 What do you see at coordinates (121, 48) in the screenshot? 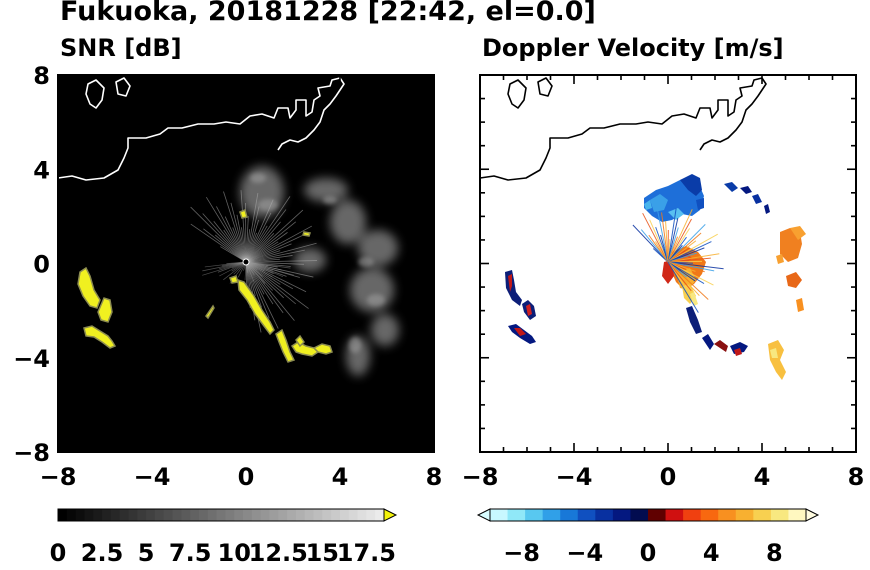
I see `snr-panel-title: SNR [dB]` at bounding box center [121, 48].